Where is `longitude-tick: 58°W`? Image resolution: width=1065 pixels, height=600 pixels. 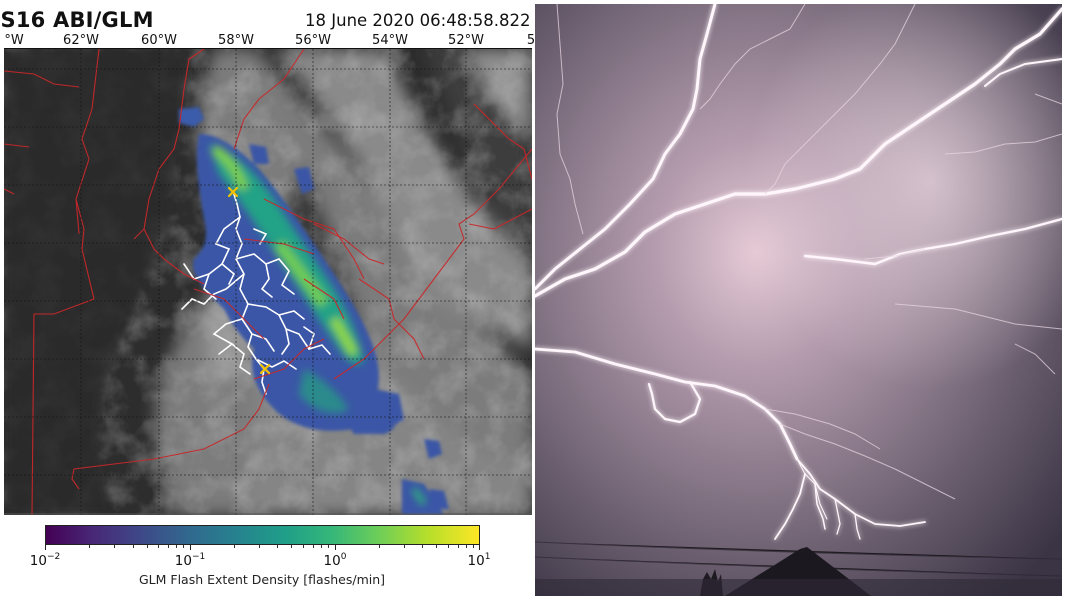
longitude-tick: 58°W is located at coordinates (236, 40).